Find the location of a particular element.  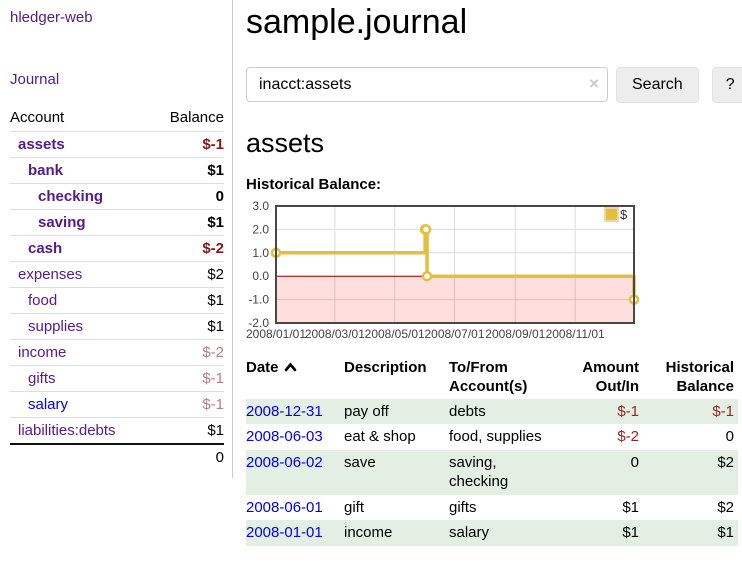

account-row: supplies $1 is located at coordinates (117, 326).